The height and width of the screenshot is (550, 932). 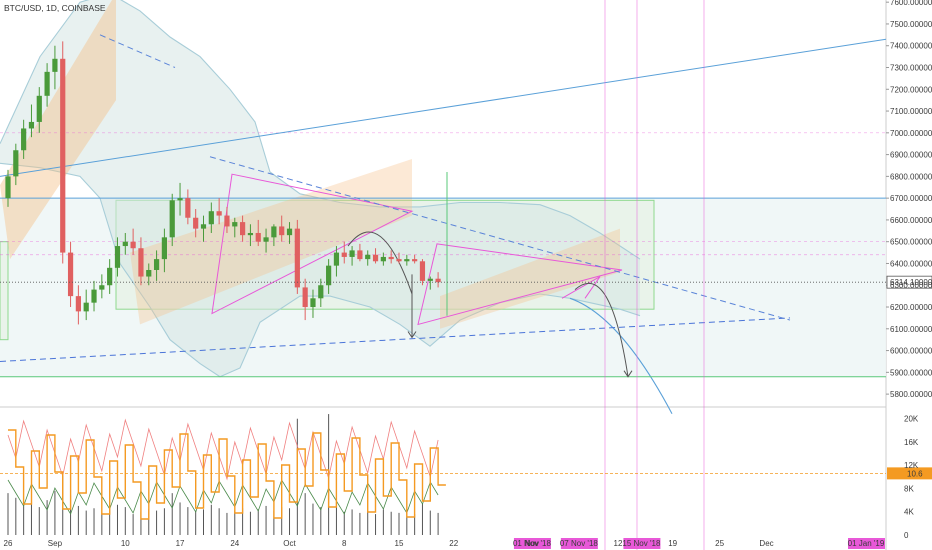 I want to click on price-tick-label-2: 7400.00000, so click(x=911, y=46).